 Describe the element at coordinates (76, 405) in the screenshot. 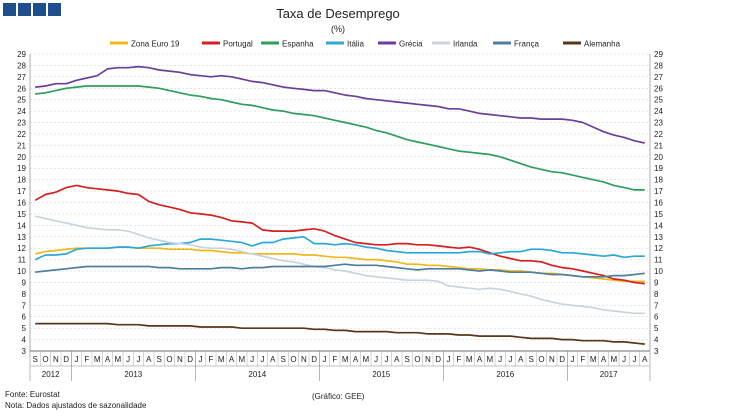

I see `adjustment-note: Nota: Dados ajustados de sazonalidade` at that location.